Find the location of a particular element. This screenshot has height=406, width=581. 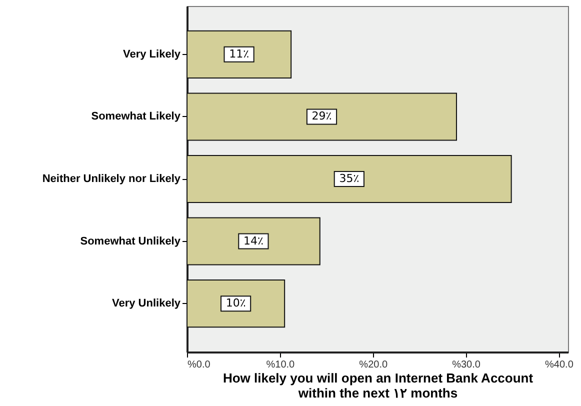

x-tick-label: %20.0 is located at coordinates (373, 365).